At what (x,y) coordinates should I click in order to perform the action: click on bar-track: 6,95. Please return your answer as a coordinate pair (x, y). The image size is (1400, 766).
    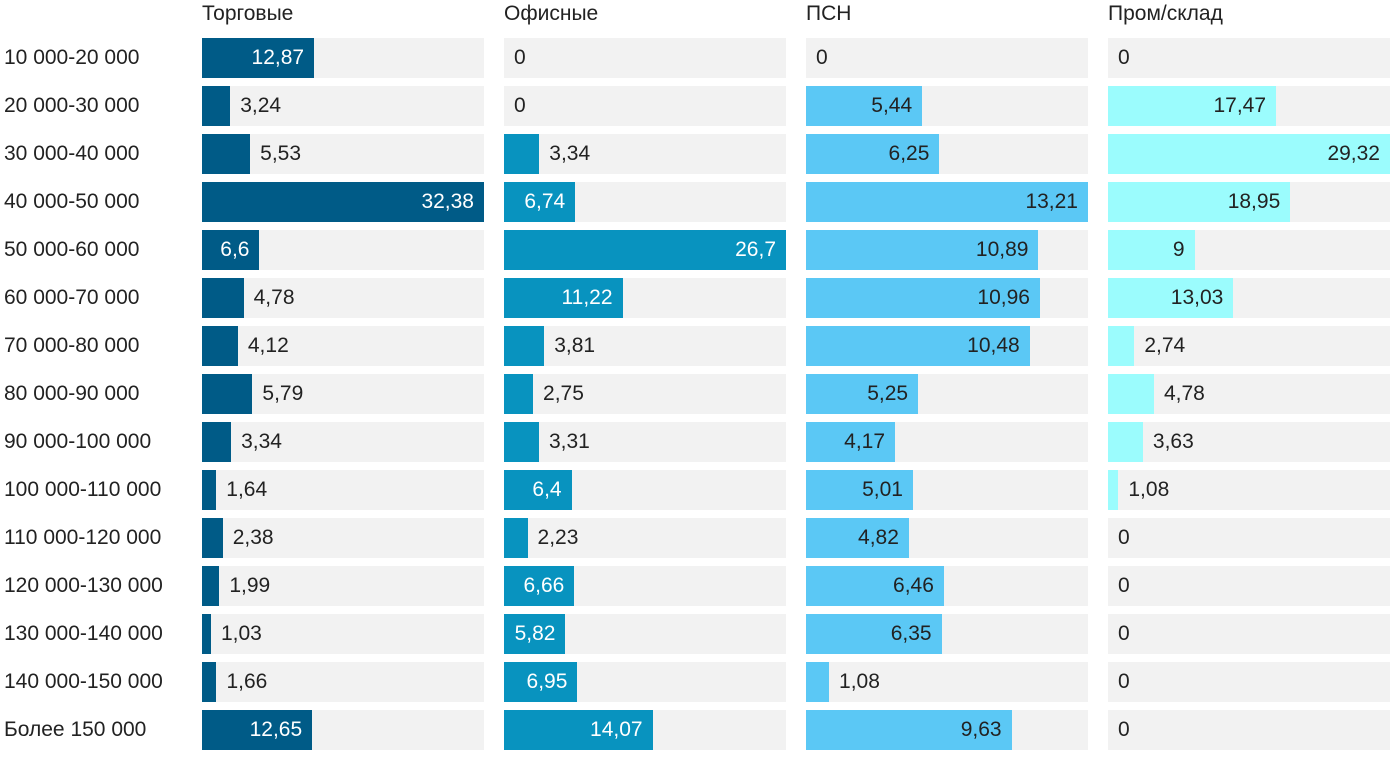
    Looking at the image, I should click on (645, 682).